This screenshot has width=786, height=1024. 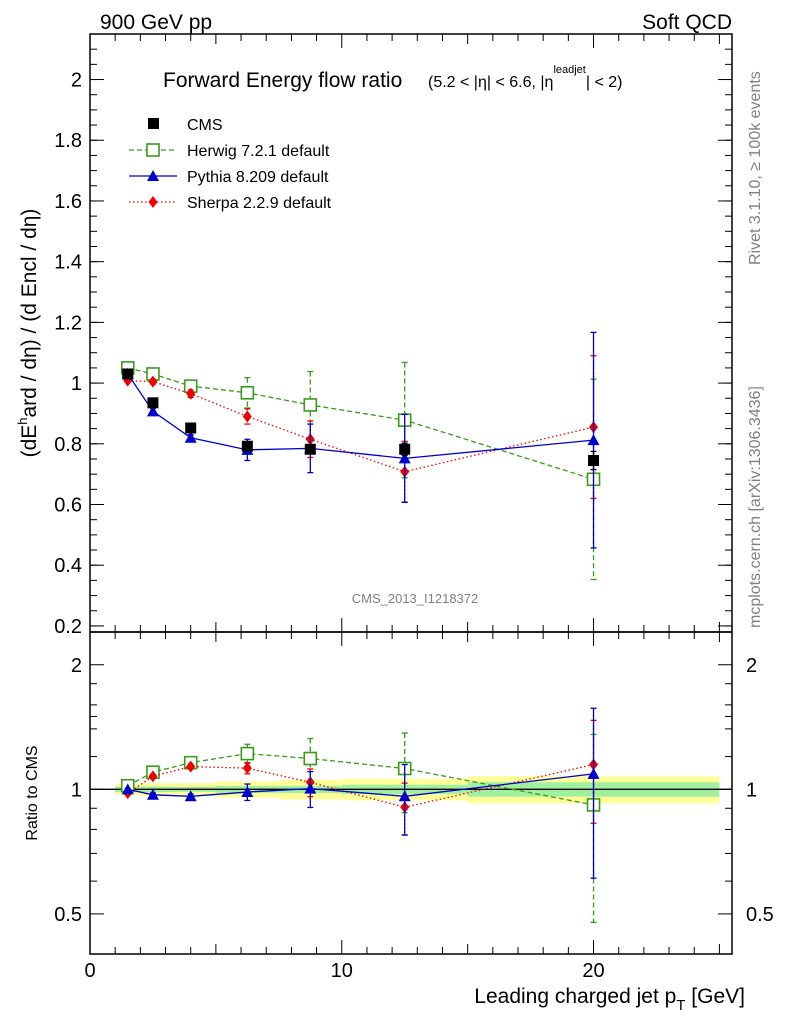 I want to click on main-line-herwig, so click(x=360, y=423).